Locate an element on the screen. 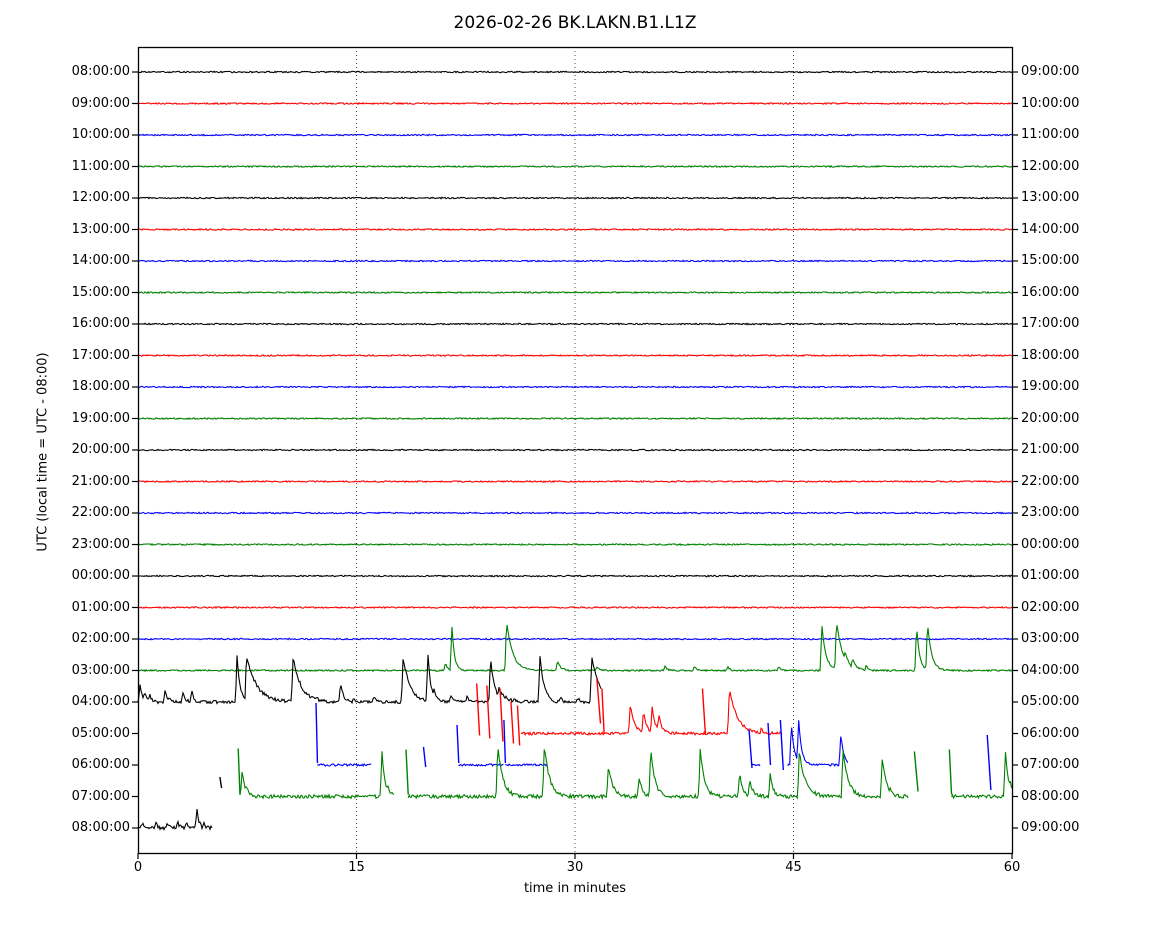 The image size is (1150, 950). y-tick-label-local: 06:00:00 is located at coordinates (1050, 733).